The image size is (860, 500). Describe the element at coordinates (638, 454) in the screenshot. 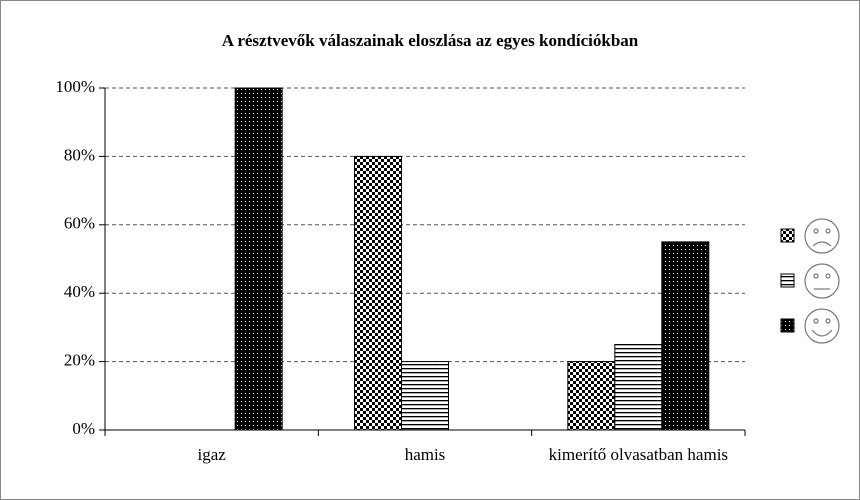

I see `x-tick-label: kimerítő olvasatban hamis` at that location.